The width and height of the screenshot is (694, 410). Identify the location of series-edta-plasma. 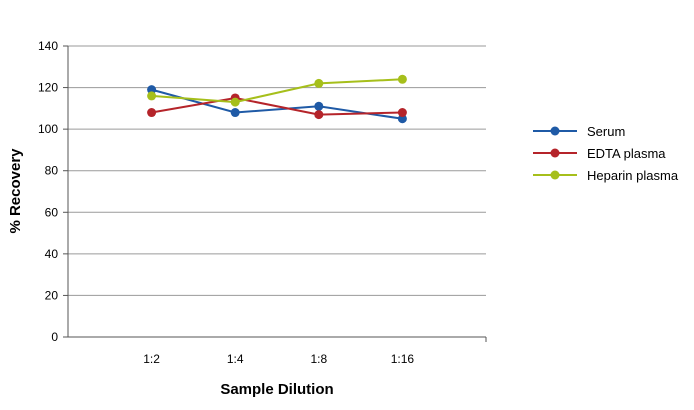
(277, 106).